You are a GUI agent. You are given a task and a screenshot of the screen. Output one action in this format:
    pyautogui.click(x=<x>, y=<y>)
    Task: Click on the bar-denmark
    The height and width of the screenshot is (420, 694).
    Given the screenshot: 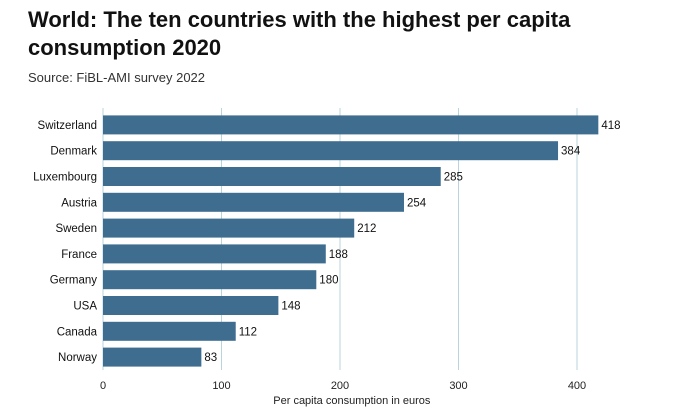 What is the action you would take?
    pyautogui.click(x=331, y=151)
    